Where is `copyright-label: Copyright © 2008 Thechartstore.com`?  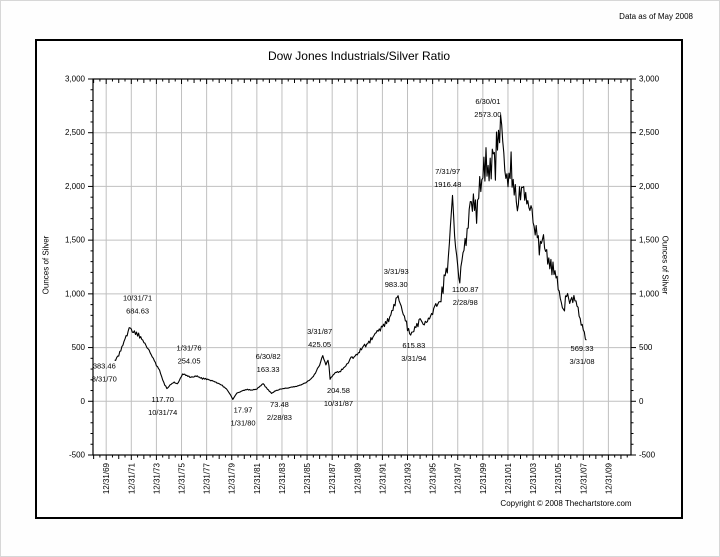
copyright-label: Copyright © 2008 Thechartstore.com is located at coordinates (566, 503).